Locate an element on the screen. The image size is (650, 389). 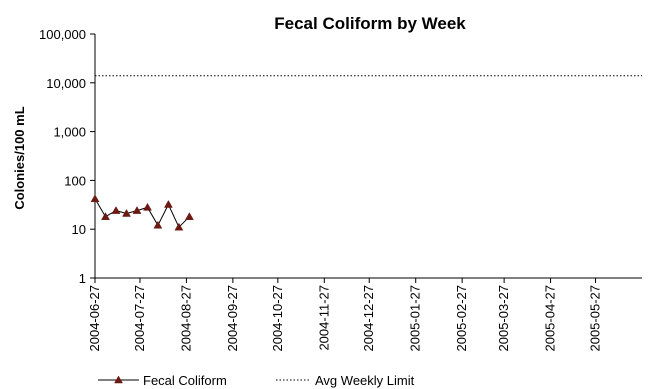
legend-label-fecal-coliform: Fecal Coliform is located at coordinates (185, 380).